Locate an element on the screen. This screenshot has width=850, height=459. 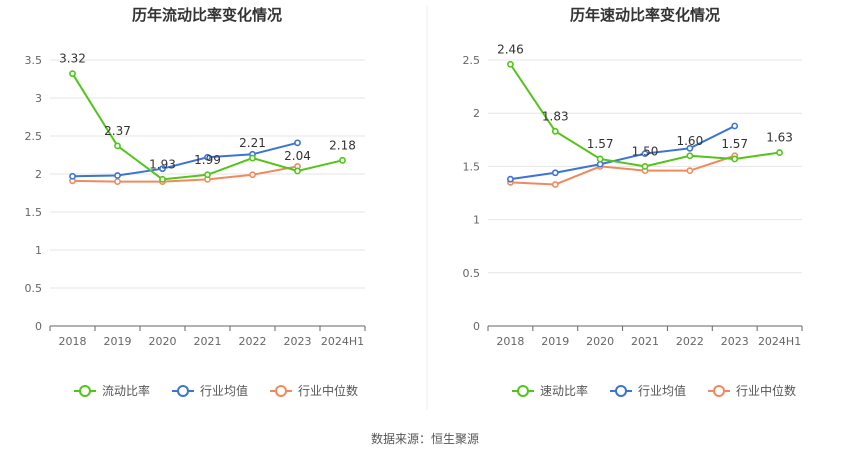
data-label: 2.04 is located at coordinates (297, 156).